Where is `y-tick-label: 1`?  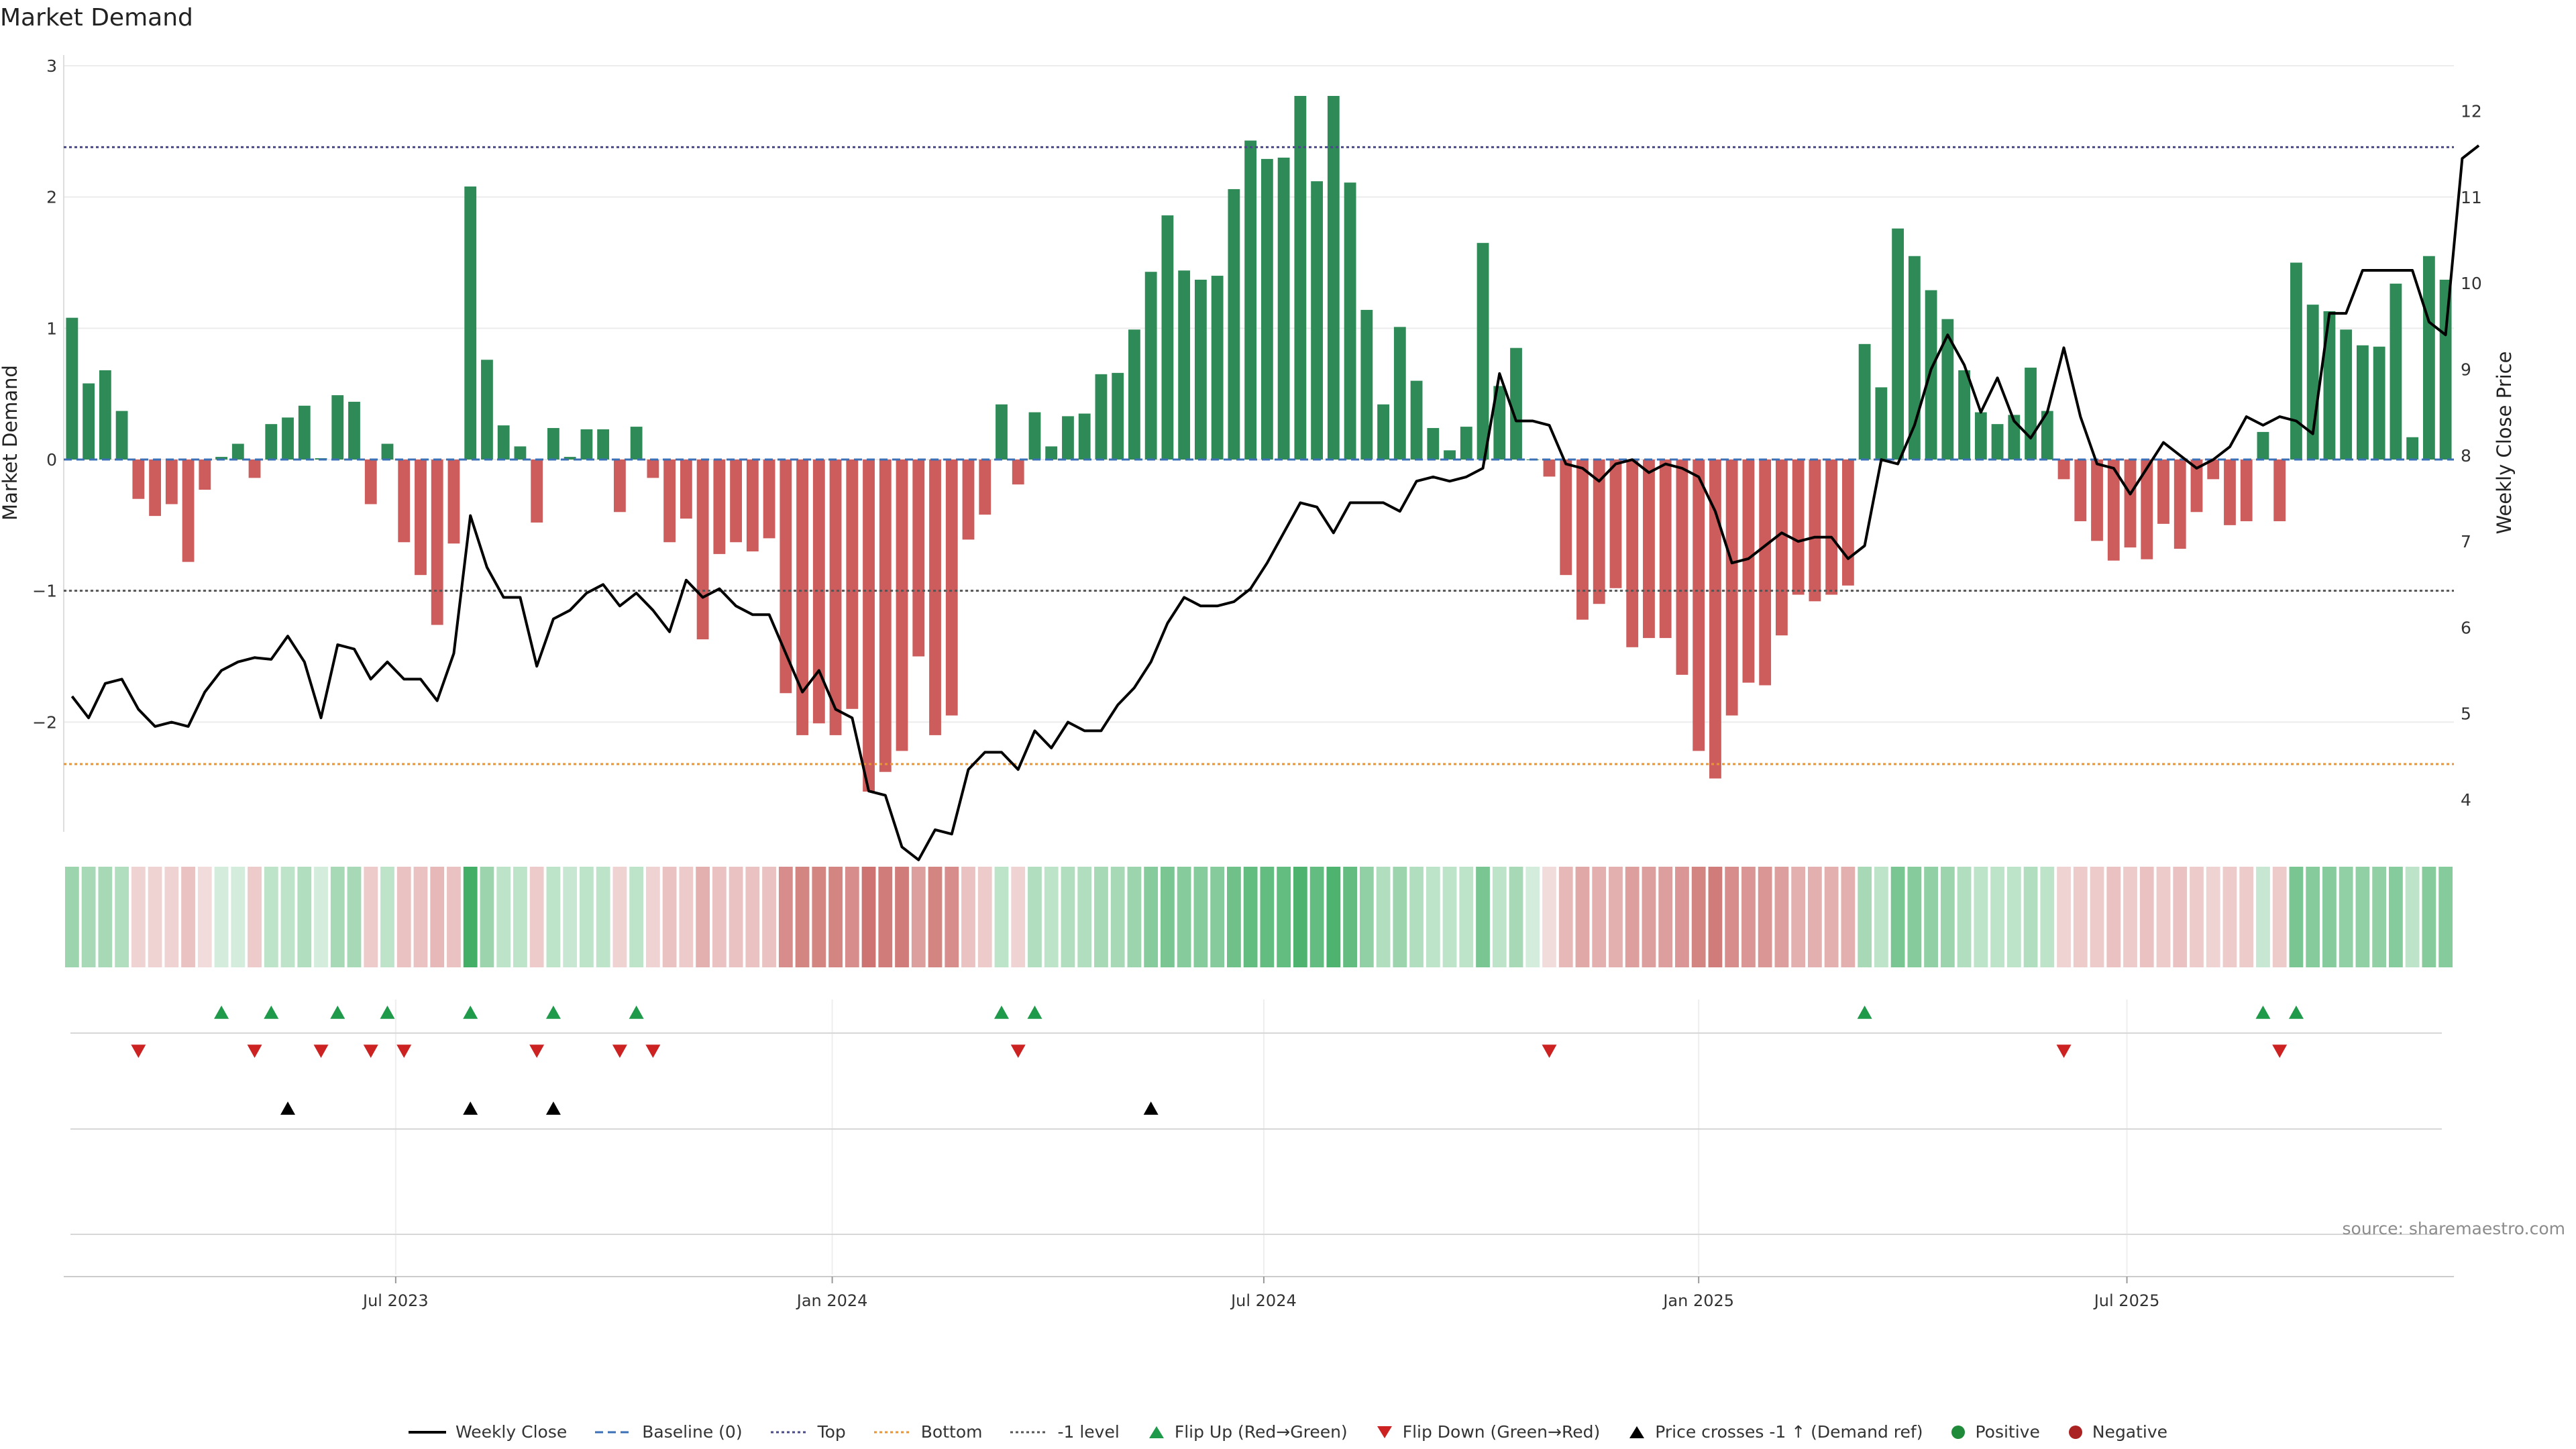
y-tick-label: 1 is located at coordinates (51, 328).